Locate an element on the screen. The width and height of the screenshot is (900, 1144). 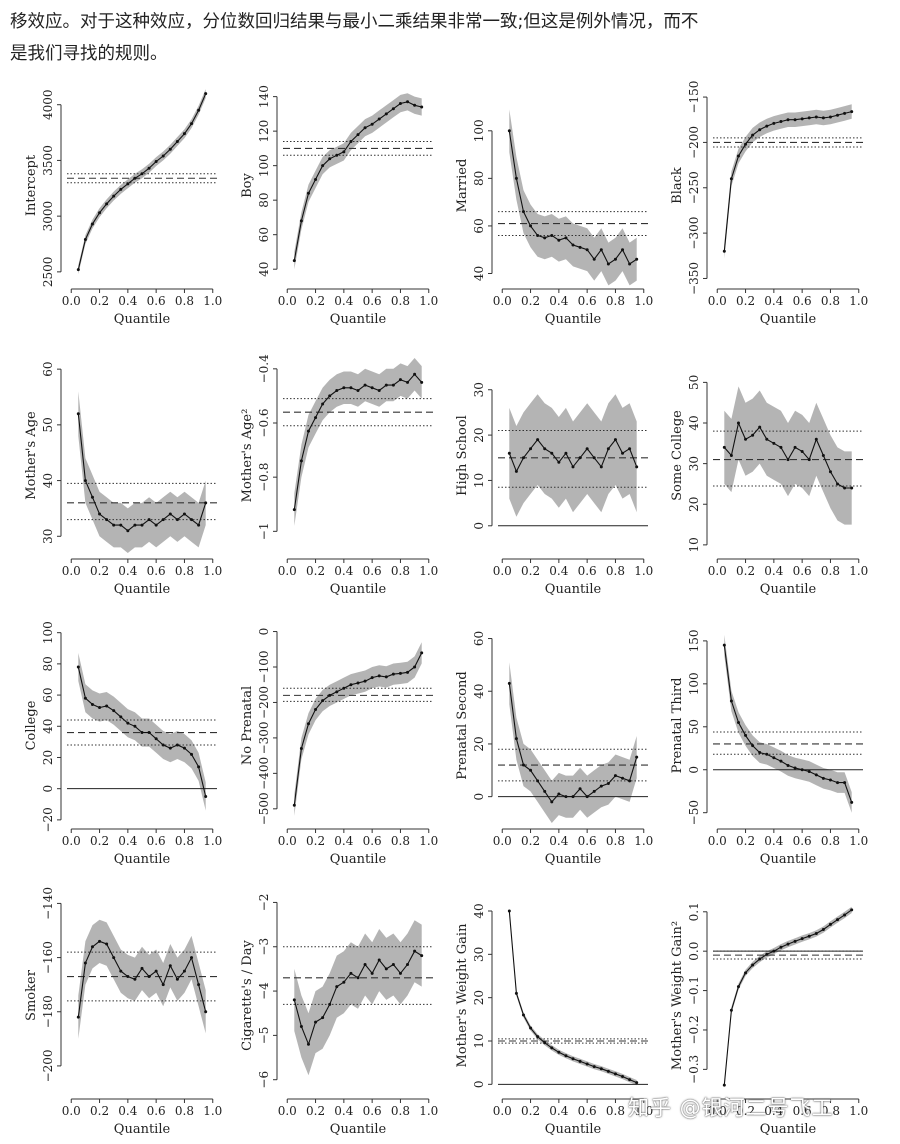
y-tick-label: −0.3 is located at coordinates (694, 1069).